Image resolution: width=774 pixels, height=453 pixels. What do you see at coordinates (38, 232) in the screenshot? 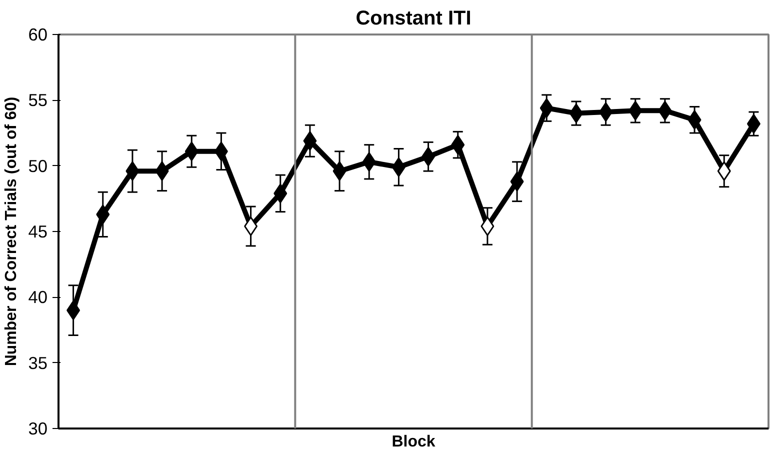
I see `y-tick-label: 45` at bounding box center [38, 232].